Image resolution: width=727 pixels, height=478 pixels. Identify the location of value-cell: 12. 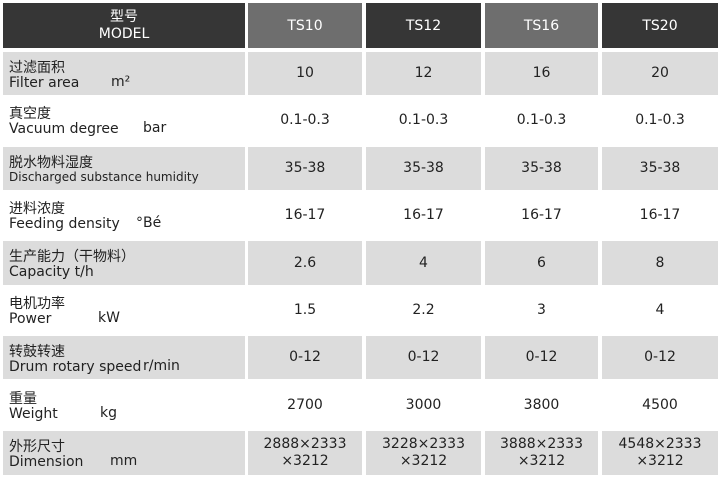
(423, 73).